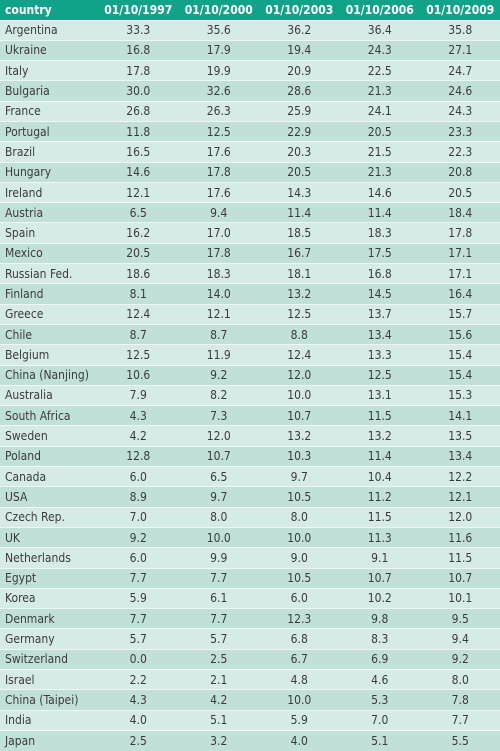  What do you see at coordinates (460, 50) in the screenshot?
I see `value-cell: 27.1` at bounding box center [460, 50].